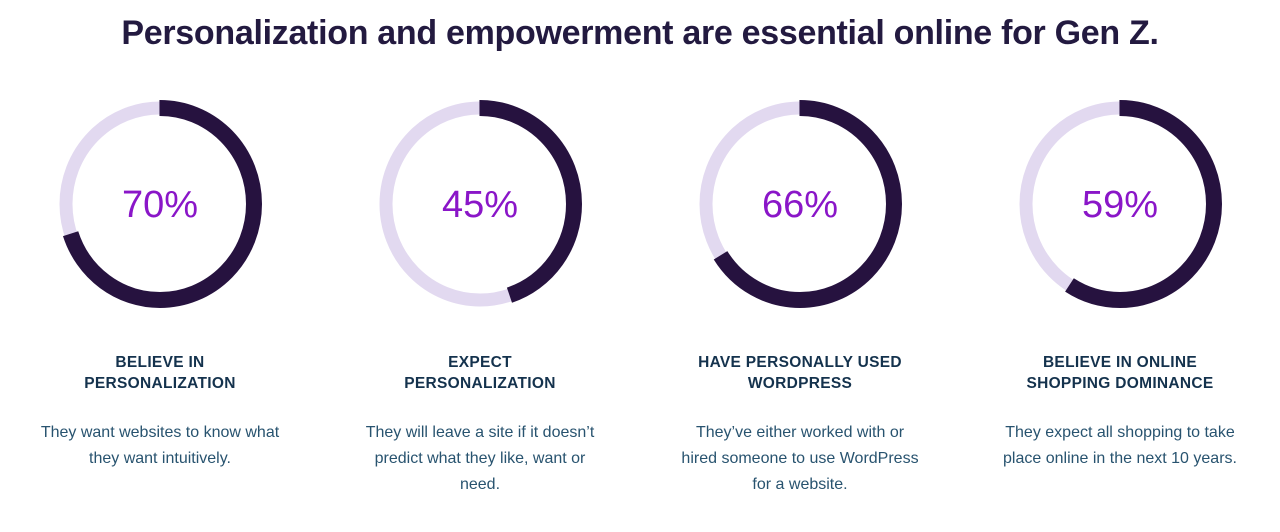  I want to click on percent-label: 70%, so click(160, 205).